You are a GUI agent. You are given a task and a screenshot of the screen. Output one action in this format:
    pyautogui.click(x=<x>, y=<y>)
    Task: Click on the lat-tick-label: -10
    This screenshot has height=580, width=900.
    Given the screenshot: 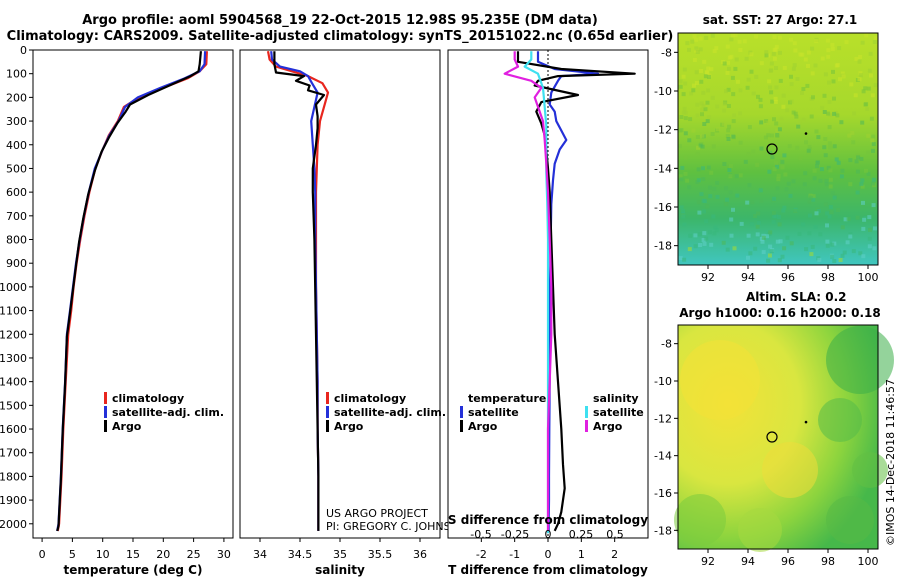 What is the action you would take?
    pyautogui.click(x=663, y=381)
    